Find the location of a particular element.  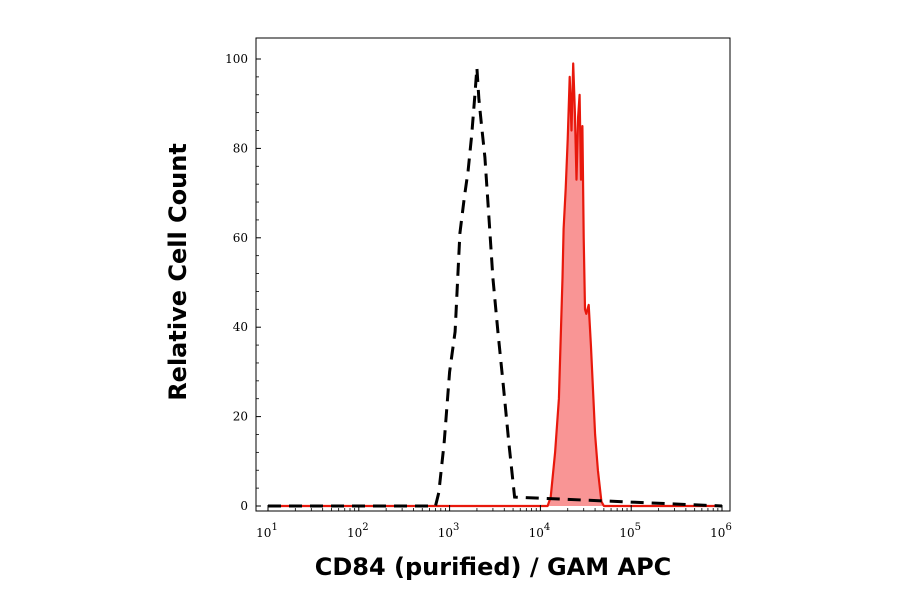

x-tick-label: 10⁴ is located at coordinates (540, 531).